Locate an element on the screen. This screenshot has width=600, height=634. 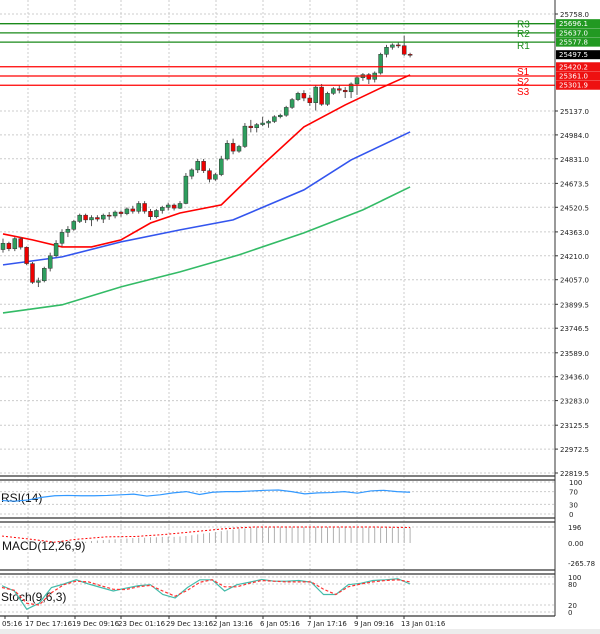
x-tick-label: 13 Jan 01:16 is located at coordinates (423, 624).